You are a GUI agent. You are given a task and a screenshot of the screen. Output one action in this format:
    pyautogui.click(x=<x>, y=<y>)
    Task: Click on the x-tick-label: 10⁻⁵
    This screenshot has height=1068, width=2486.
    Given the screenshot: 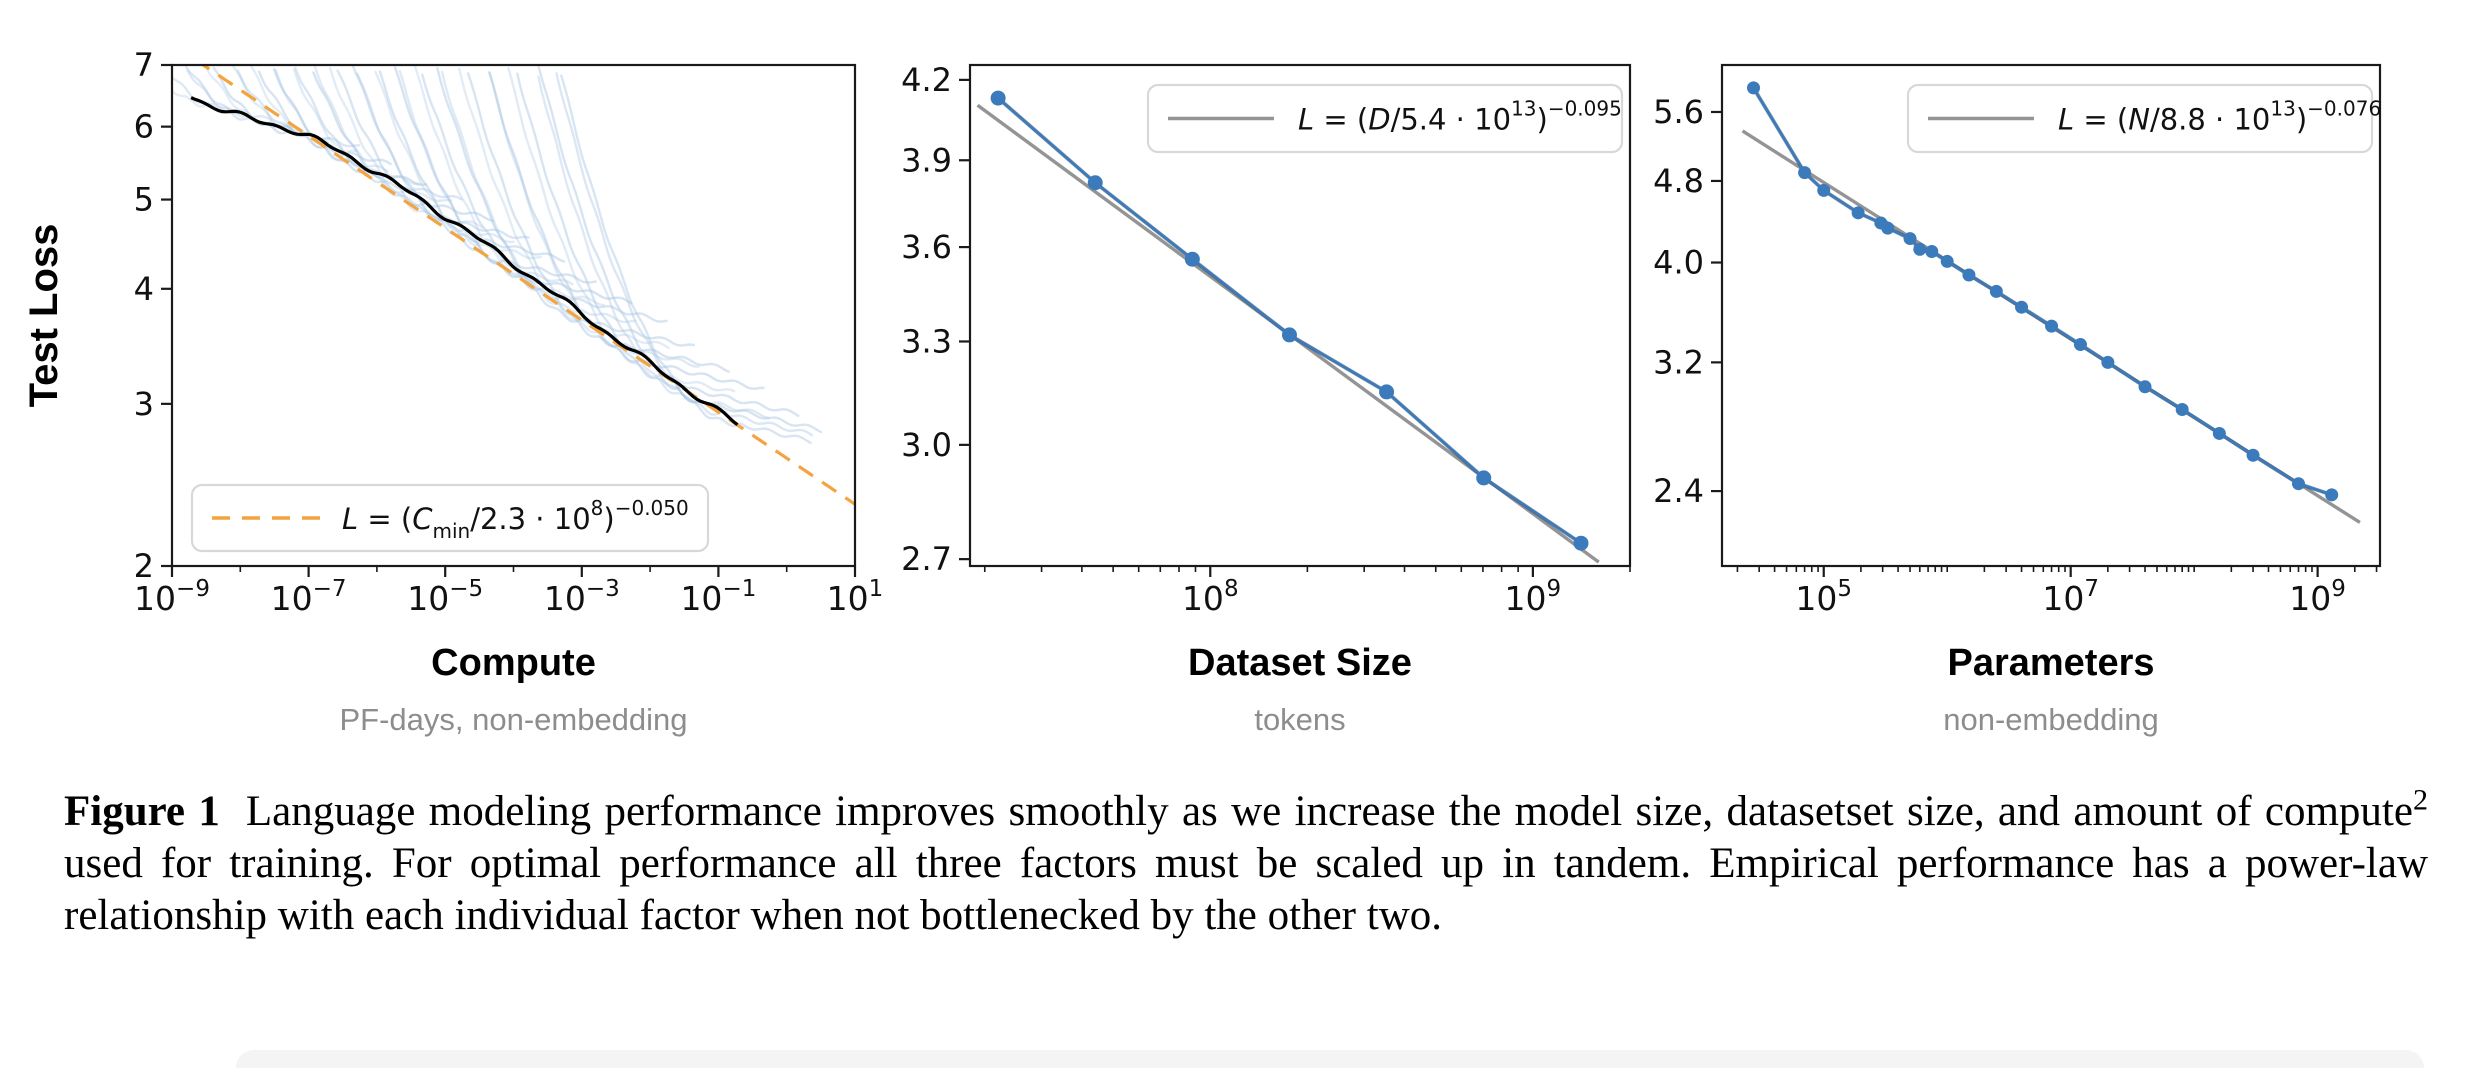 What is the action you would take?
    pyautogui.click(x=445, y=597)
    